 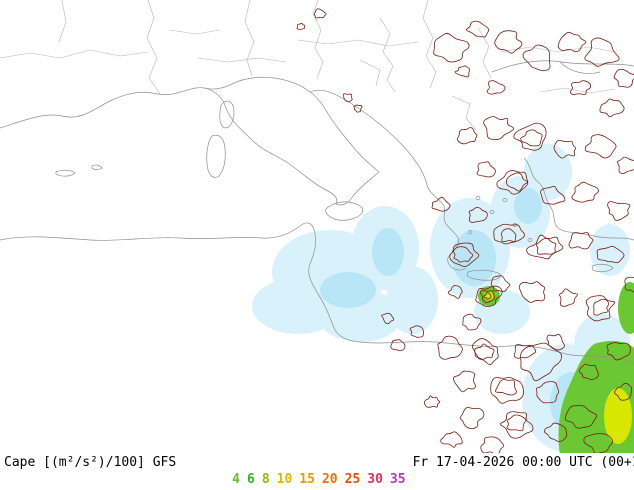 I want to click on cape-scale-value: 4, so click(x=236, y=479).